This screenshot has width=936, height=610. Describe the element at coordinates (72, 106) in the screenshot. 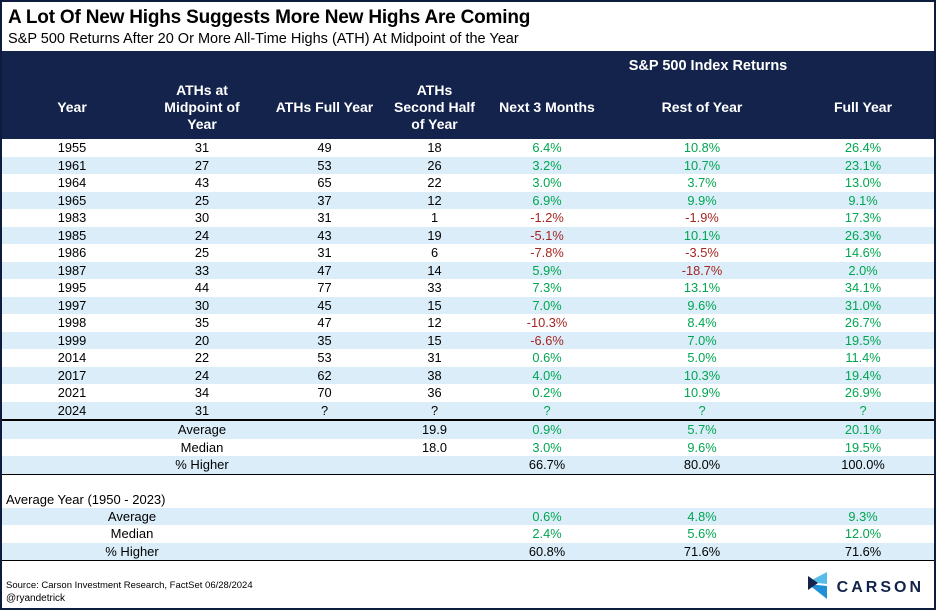

I see `column-header: Year` at that location.